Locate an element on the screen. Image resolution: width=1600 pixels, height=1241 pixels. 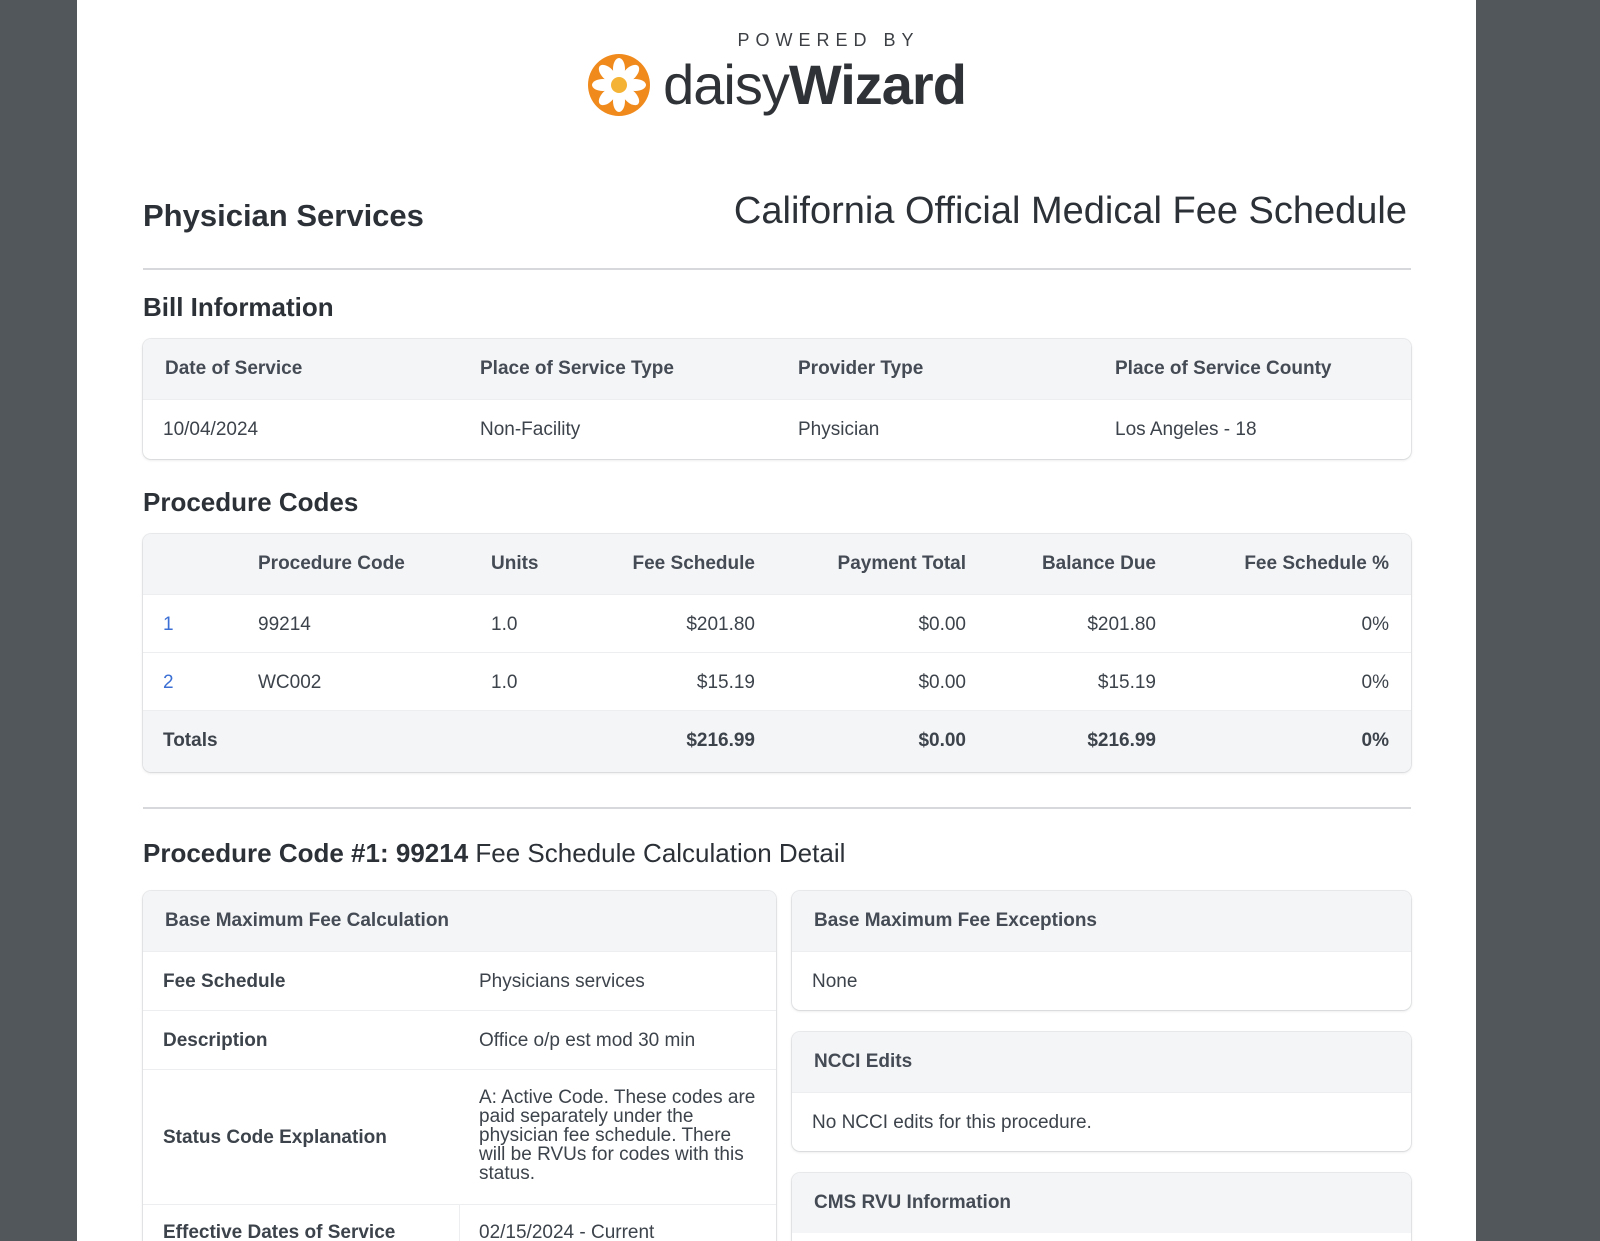
brand-name: daisyWizard is located at coordinates (815, 85).